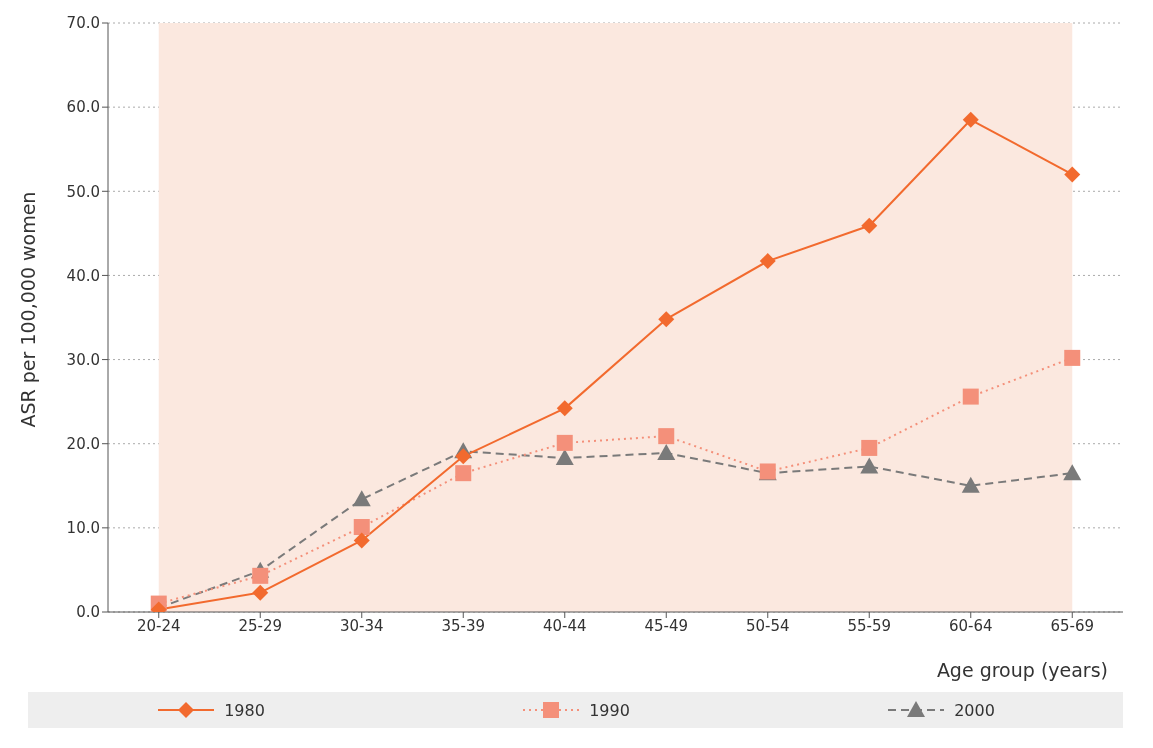 The image size is (1153, 748). I want to click on x-tick-label: 35-39, so click(463, 625).